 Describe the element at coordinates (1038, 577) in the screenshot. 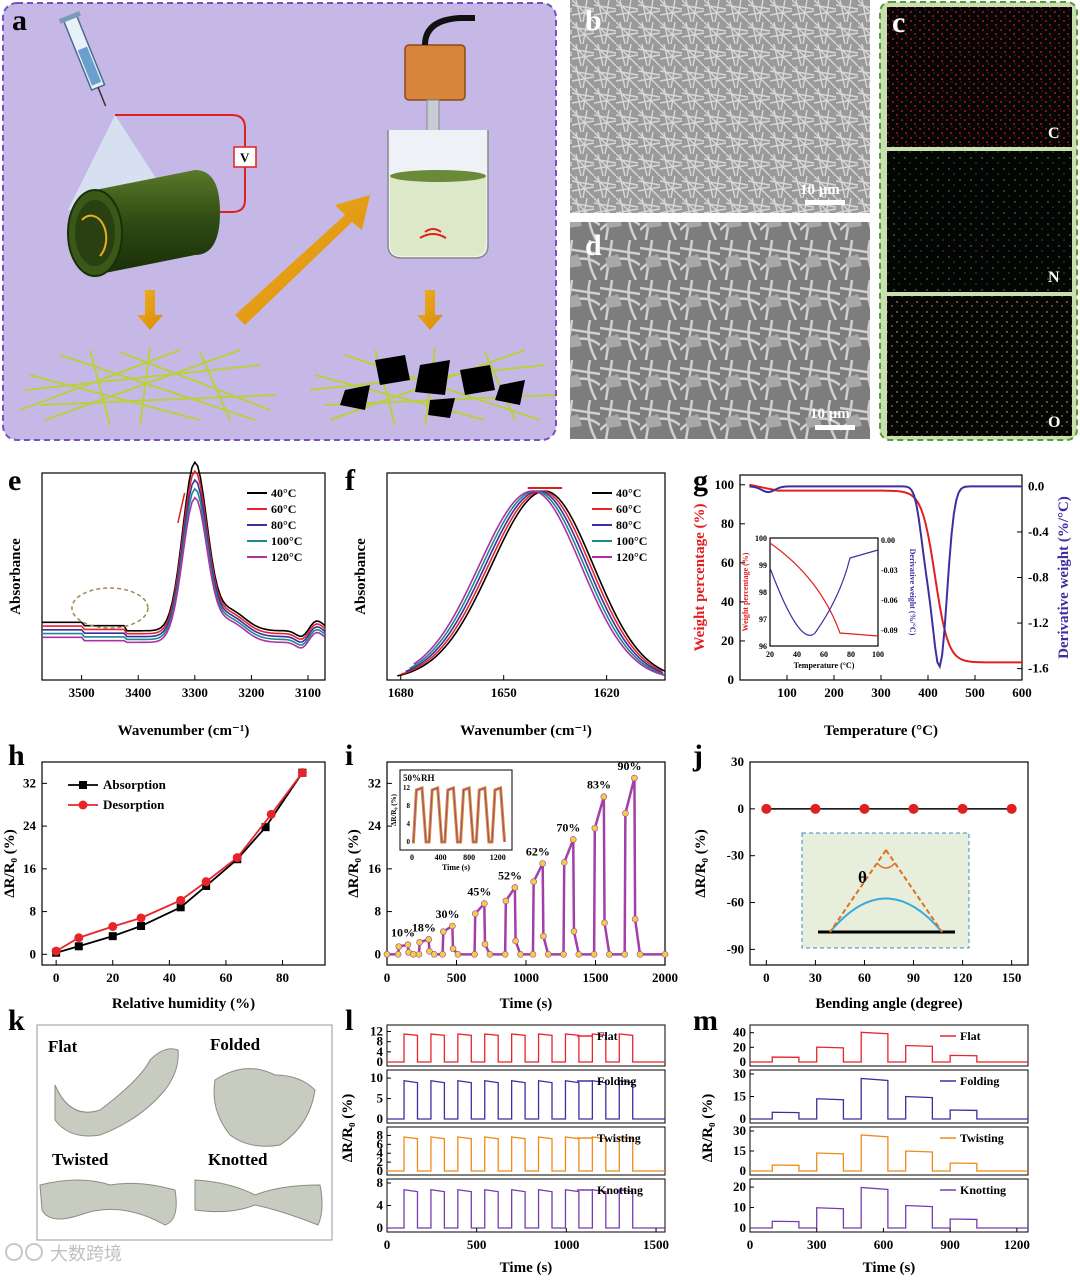

I see `y-tick-label: -0.8` at that location.